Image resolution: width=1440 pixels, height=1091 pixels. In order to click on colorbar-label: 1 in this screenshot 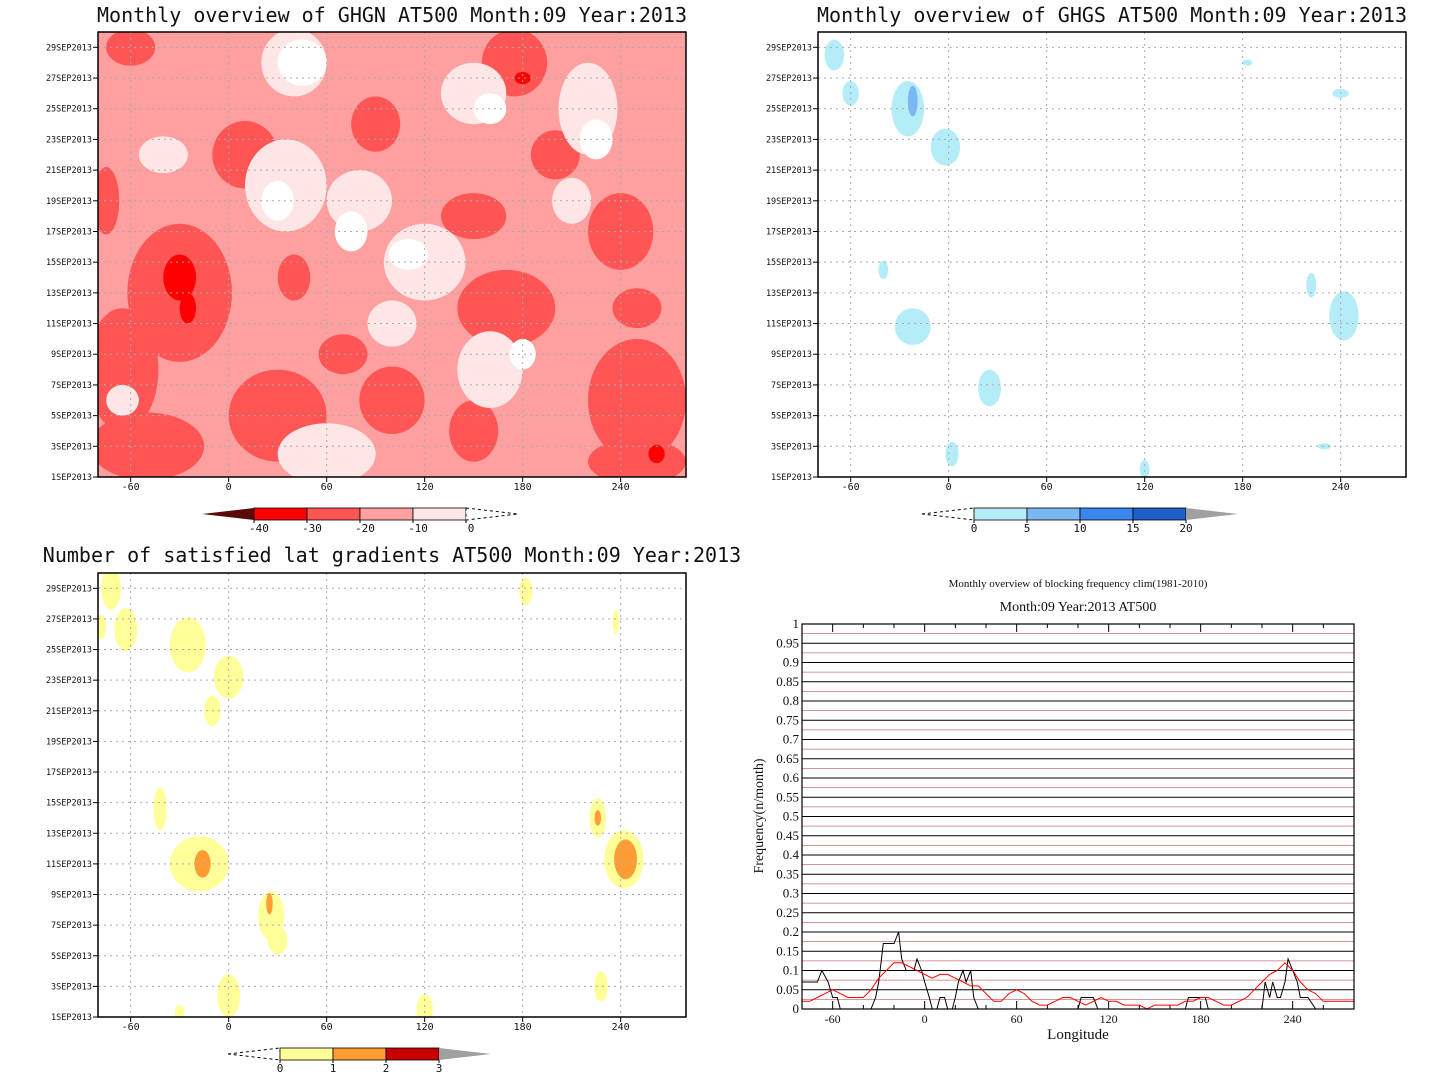, I will do `click(333, 1068)`.